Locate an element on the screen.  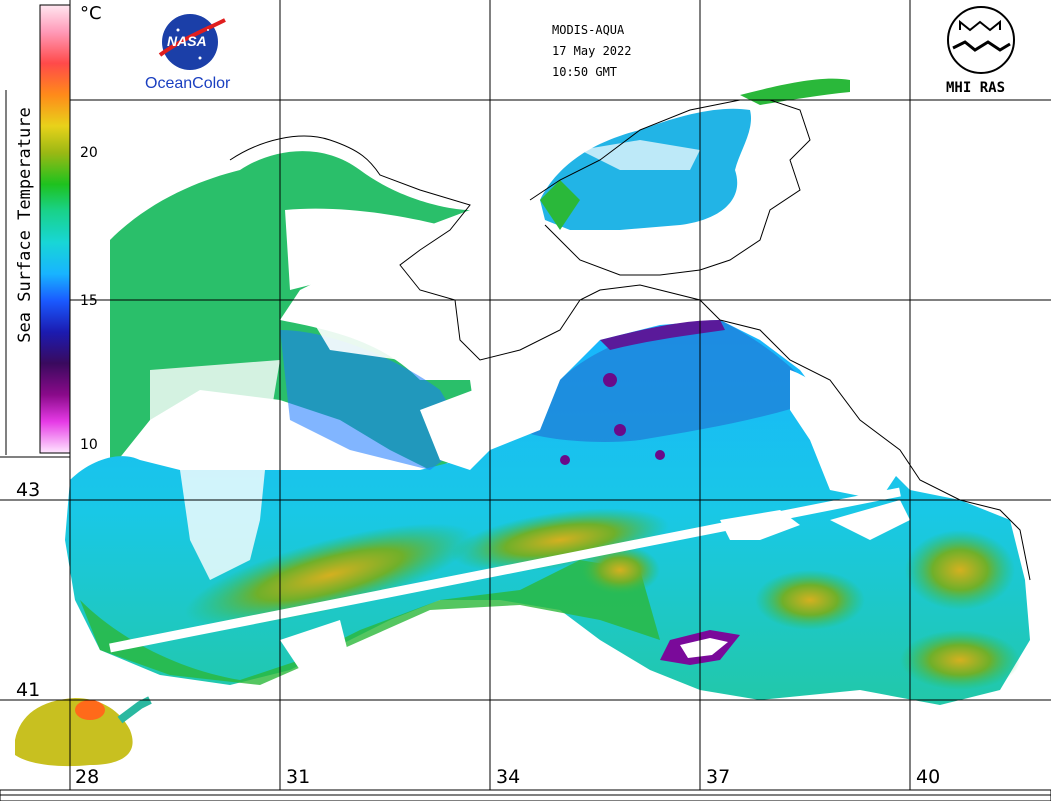
cold-patch-sinop-inner is located at coordinates (704, 648).